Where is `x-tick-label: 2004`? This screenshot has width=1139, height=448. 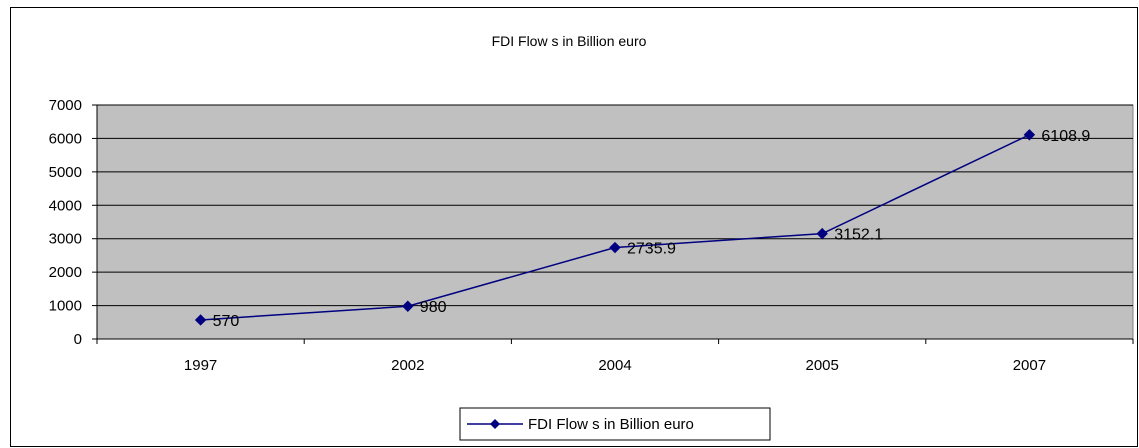 x-tick-label: 2004 is located at coordinates (614, 365).